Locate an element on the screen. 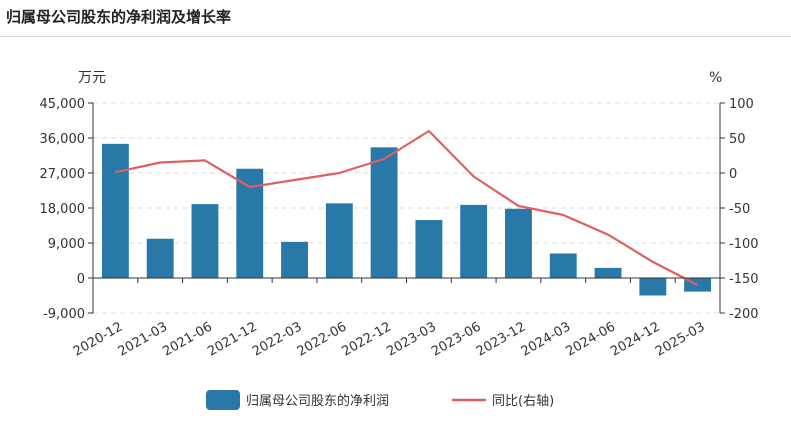 The height and width of the screenshot is (425, 791). right-axis-tick-label: -150 is located at coordinates (744, 279).